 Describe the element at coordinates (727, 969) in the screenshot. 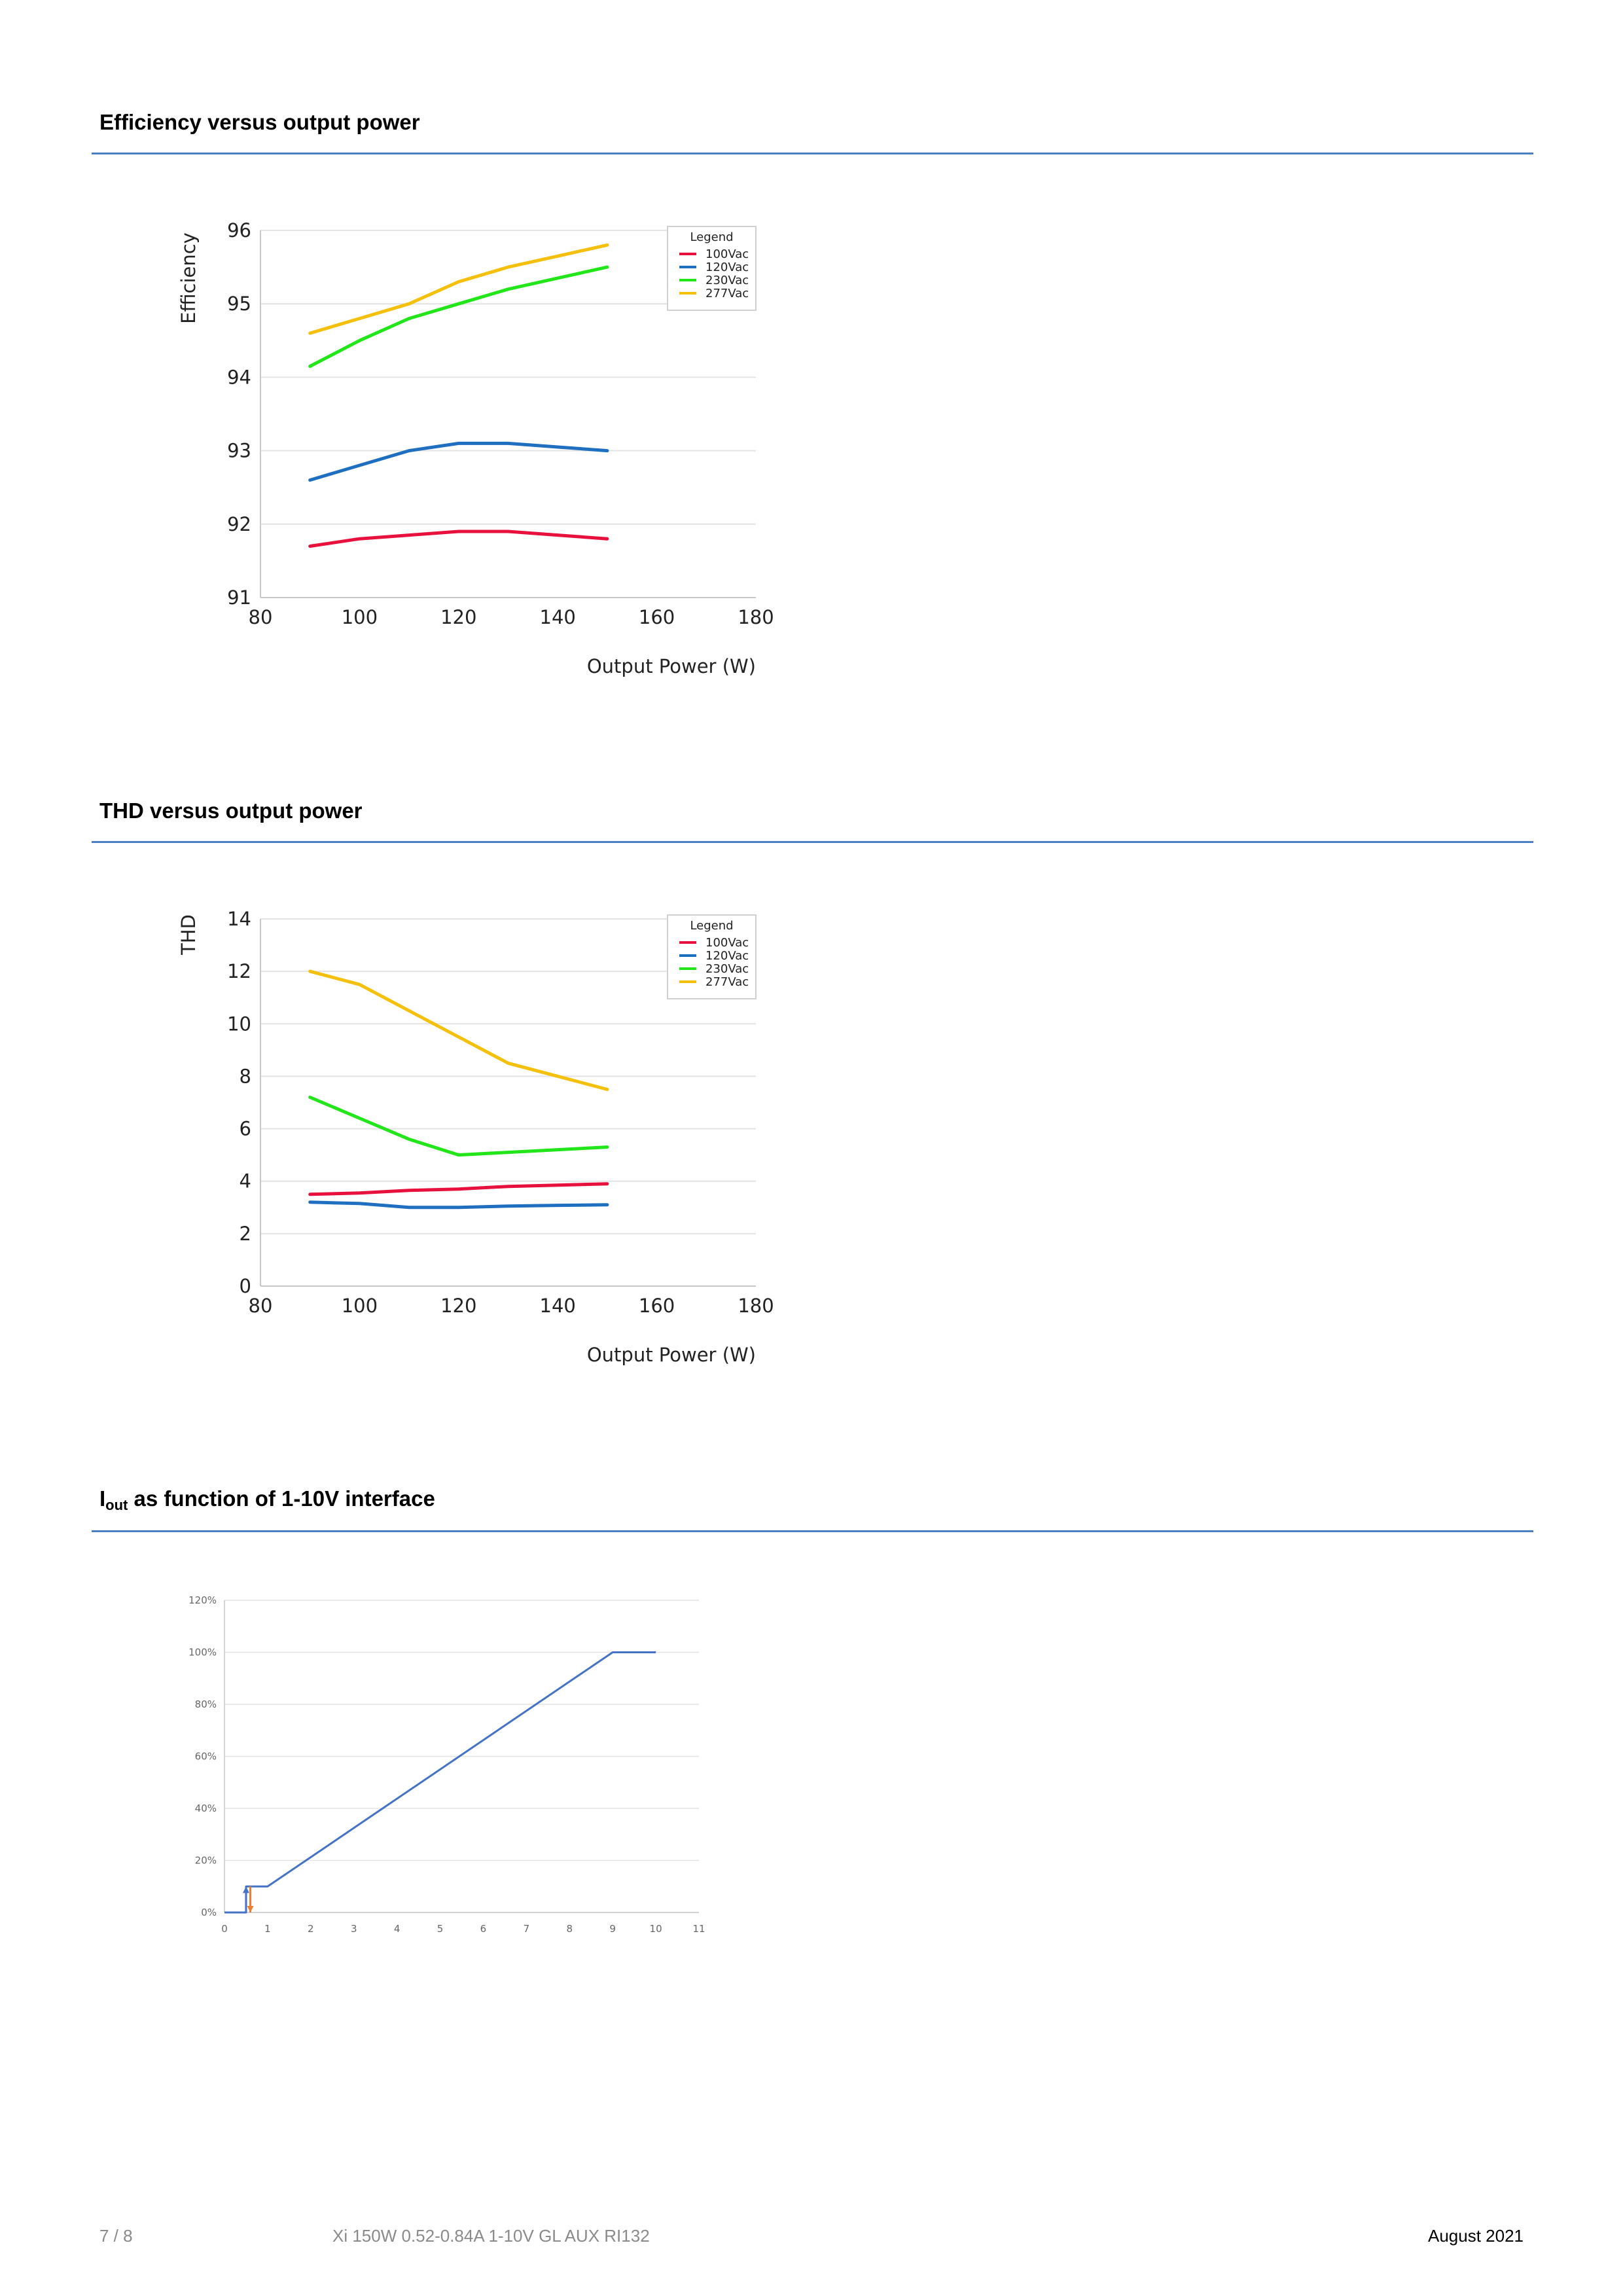

I see `chart1-legend-label-230vac: 230Vac` at that location.